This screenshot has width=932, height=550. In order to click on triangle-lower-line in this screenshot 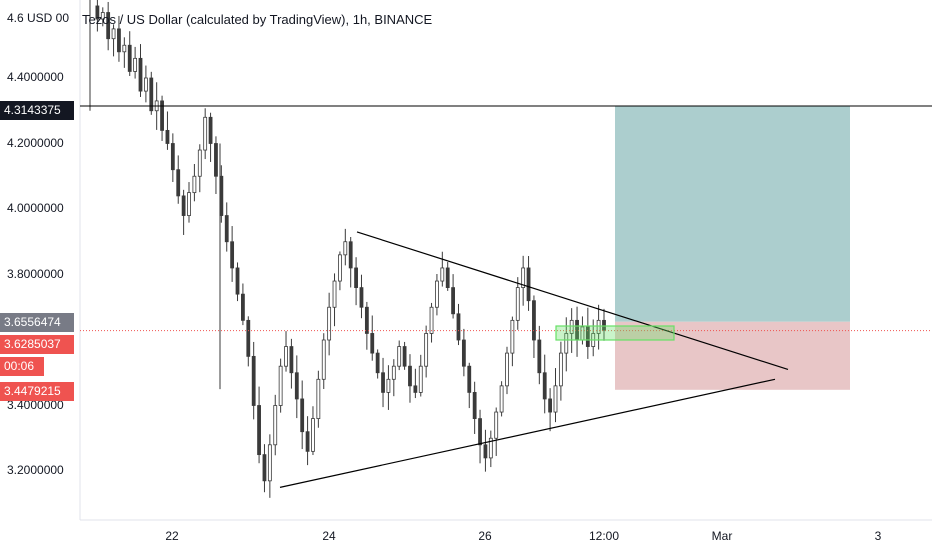, I will do `click(527, 433)`.